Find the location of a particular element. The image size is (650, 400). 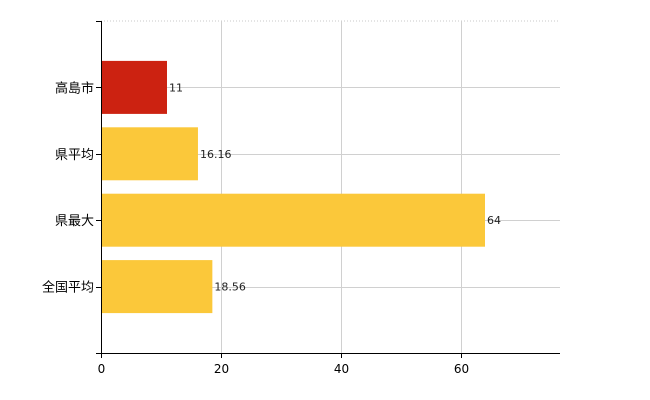

value-label-3: 18.56 is located at coordinates (230, 287).